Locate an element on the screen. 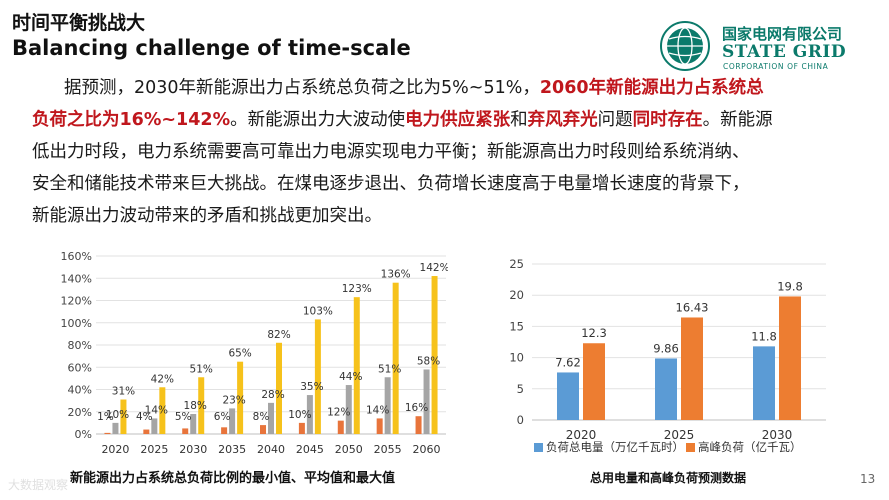 This screenshot has width=889, height=500. legend-label: 负荷总电量（万亿千瓦时） is located at coordinates (615, 447).